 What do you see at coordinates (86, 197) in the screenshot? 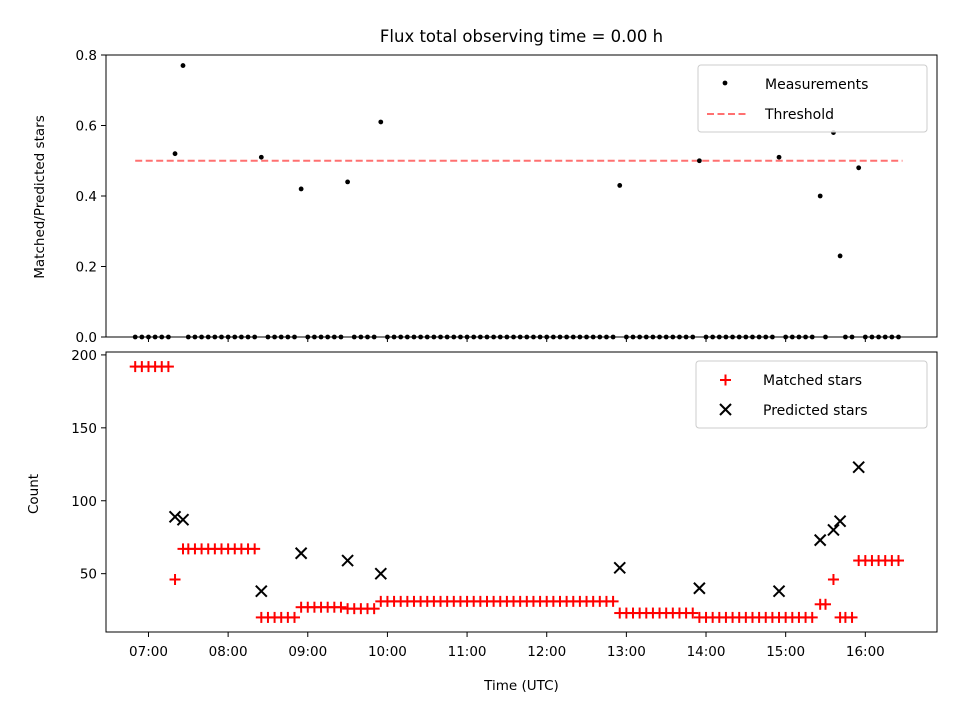
I see `top-y-tick-label: 0.4` at bounding box center [86, 197].